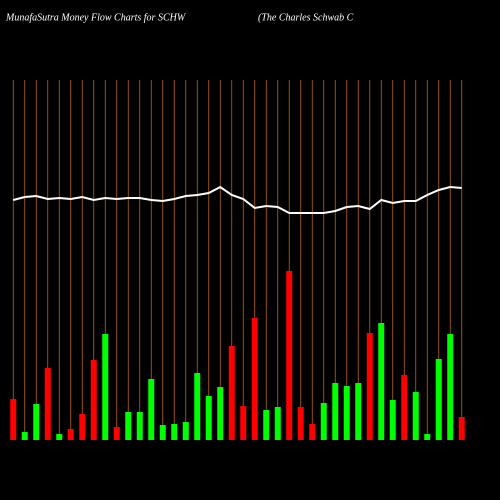  Describe the element at coordinates (306, 17) in the screenshot. I see `chart-subtitle: (The Charles Schwab C` at that location.